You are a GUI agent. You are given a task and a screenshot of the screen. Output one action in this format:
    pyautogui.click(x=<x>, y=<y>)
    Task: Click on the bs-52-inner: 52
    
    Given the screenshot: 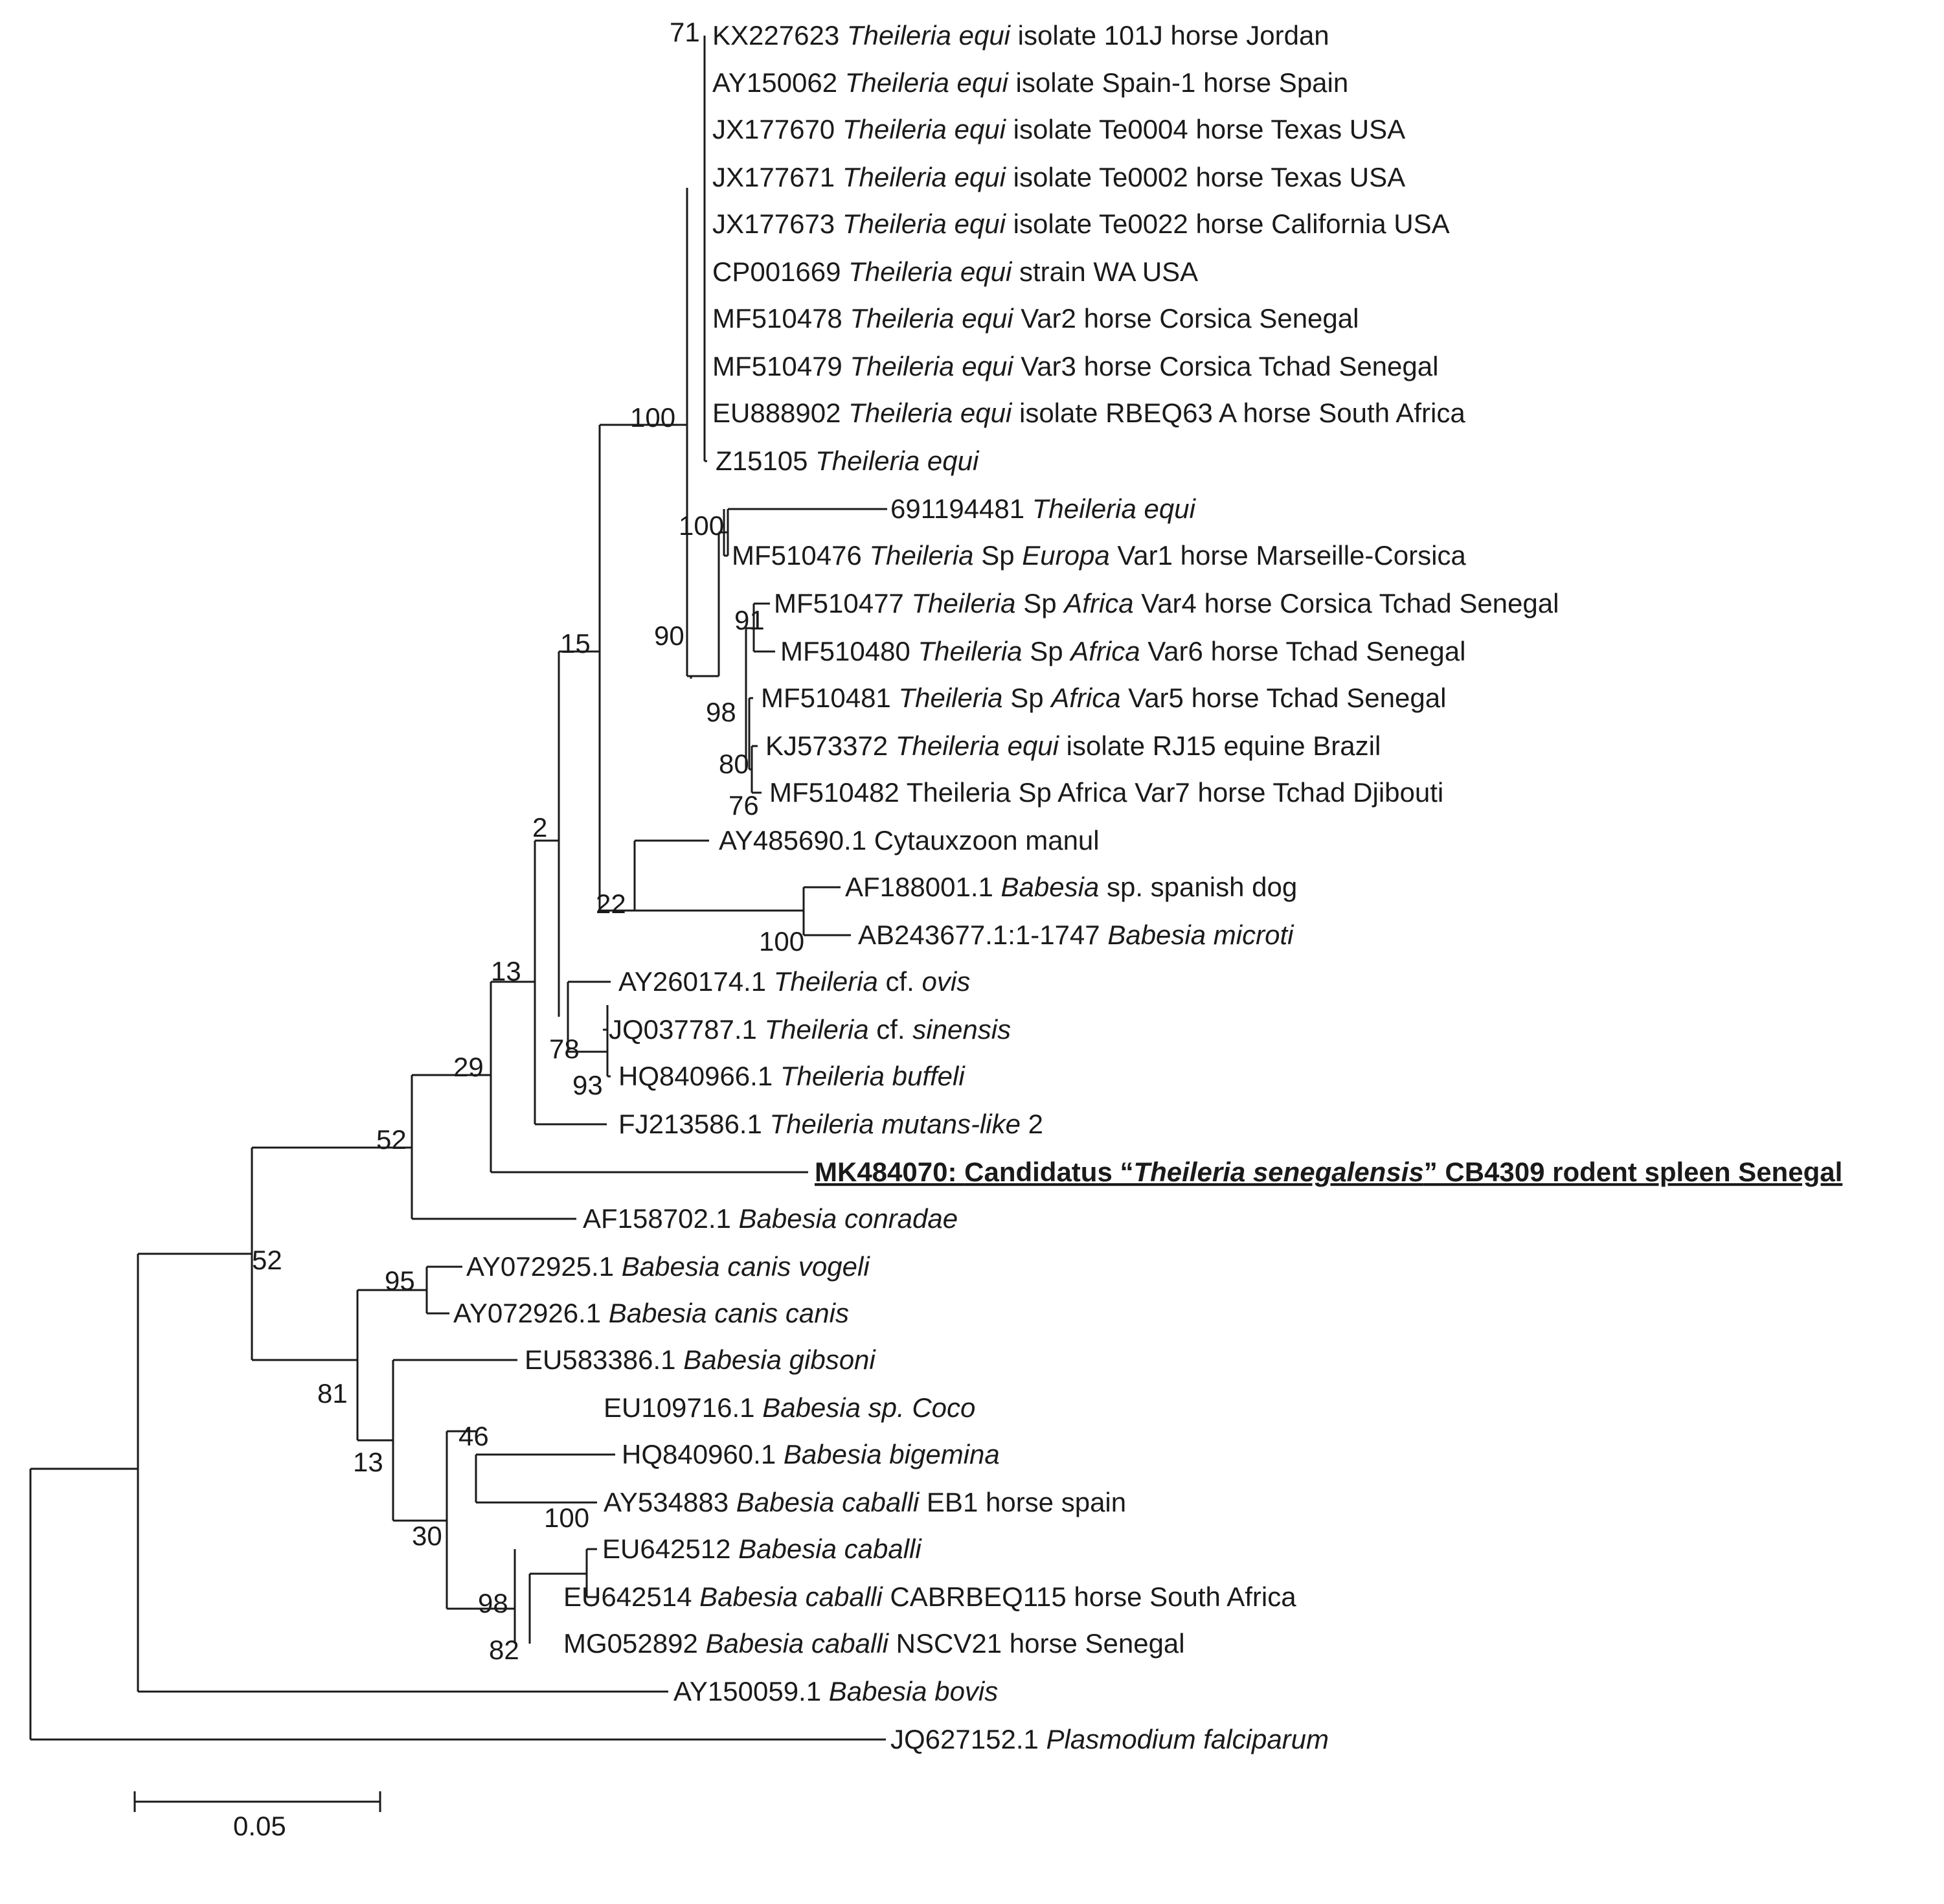 What is the action you would take?
    pyautogui.click(x=391, y=1140)
    